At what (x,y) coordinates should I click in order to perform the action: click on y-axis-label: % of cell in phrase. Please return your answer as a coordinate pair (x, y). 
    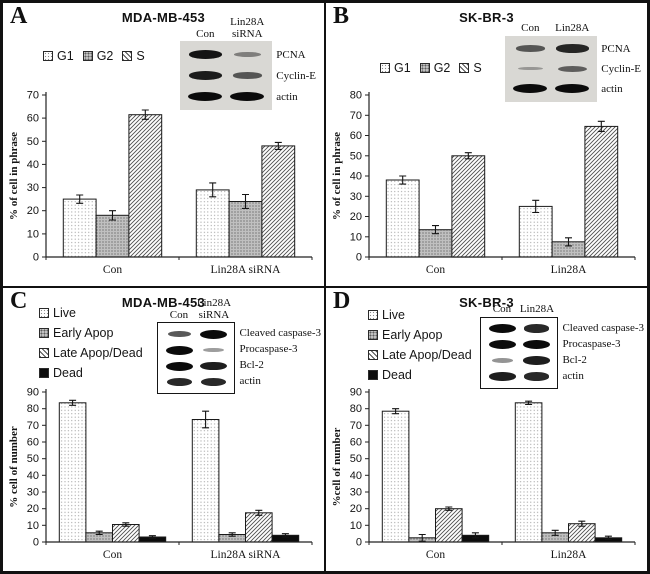
    Looking at the image, I should click on (14, 176).